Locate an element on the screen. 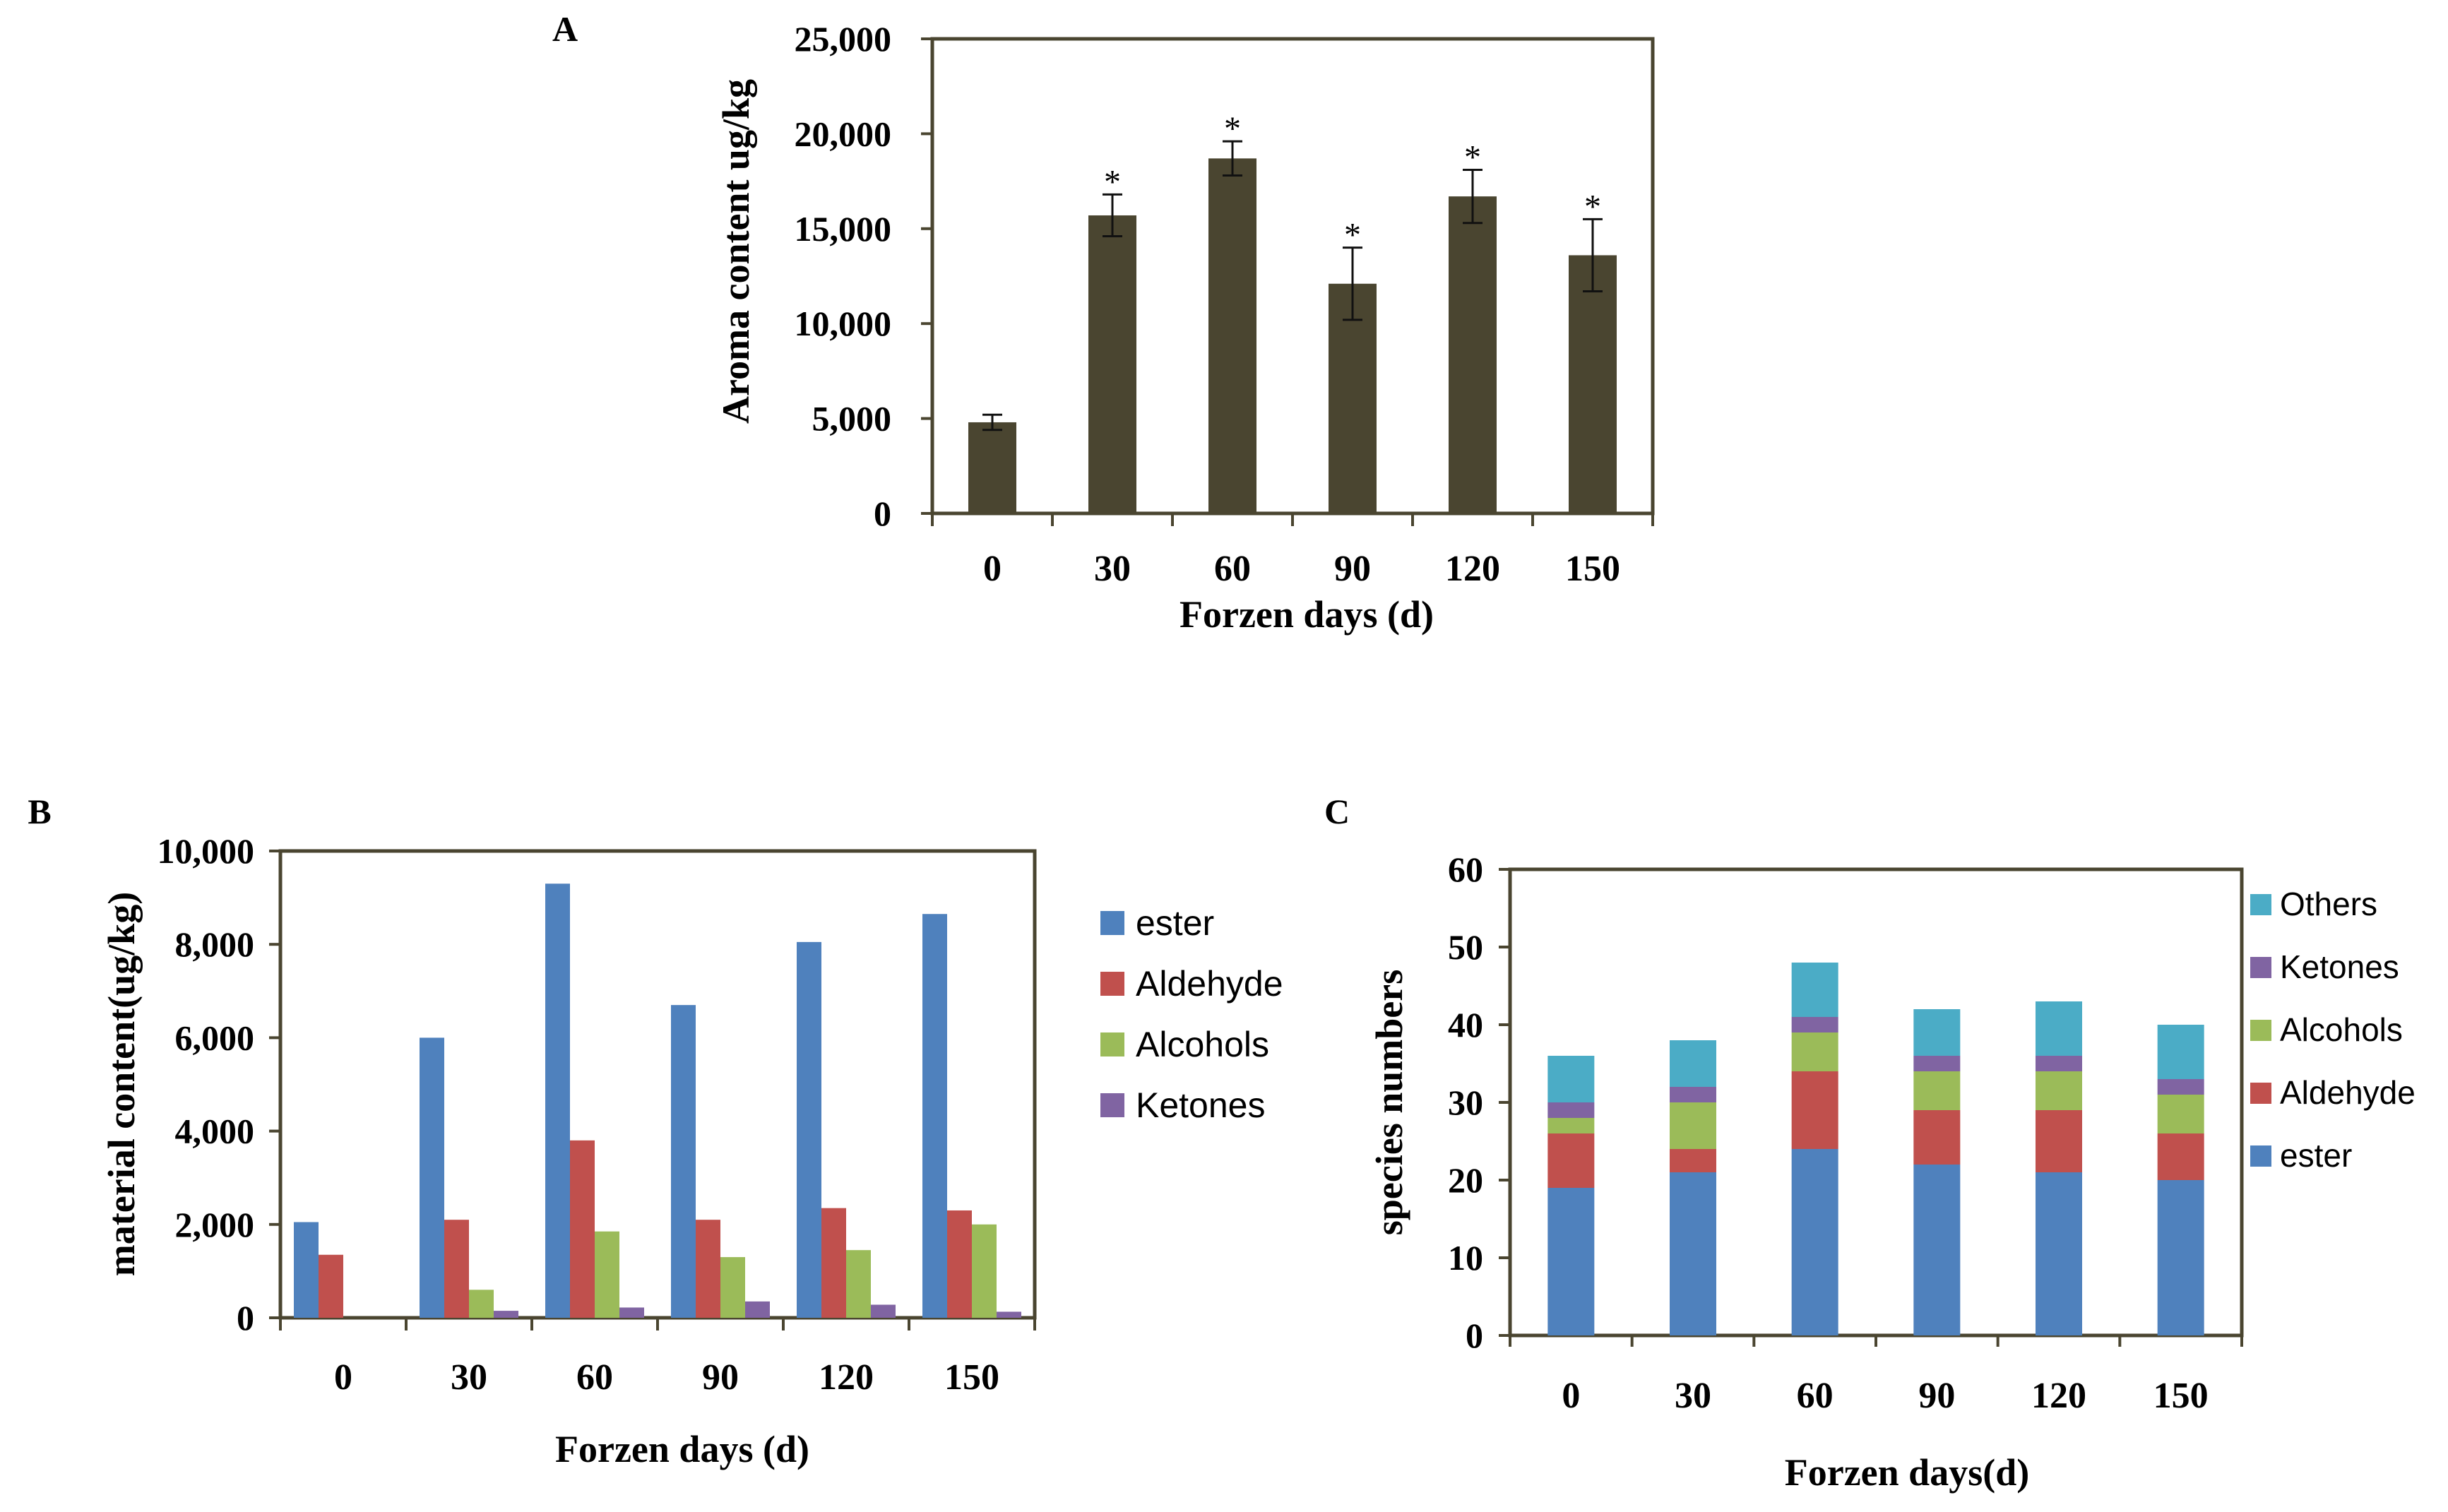  panel-b-legend: ester Aldehyde Alcohols Ketones is located at coordinates (1191, 1014).